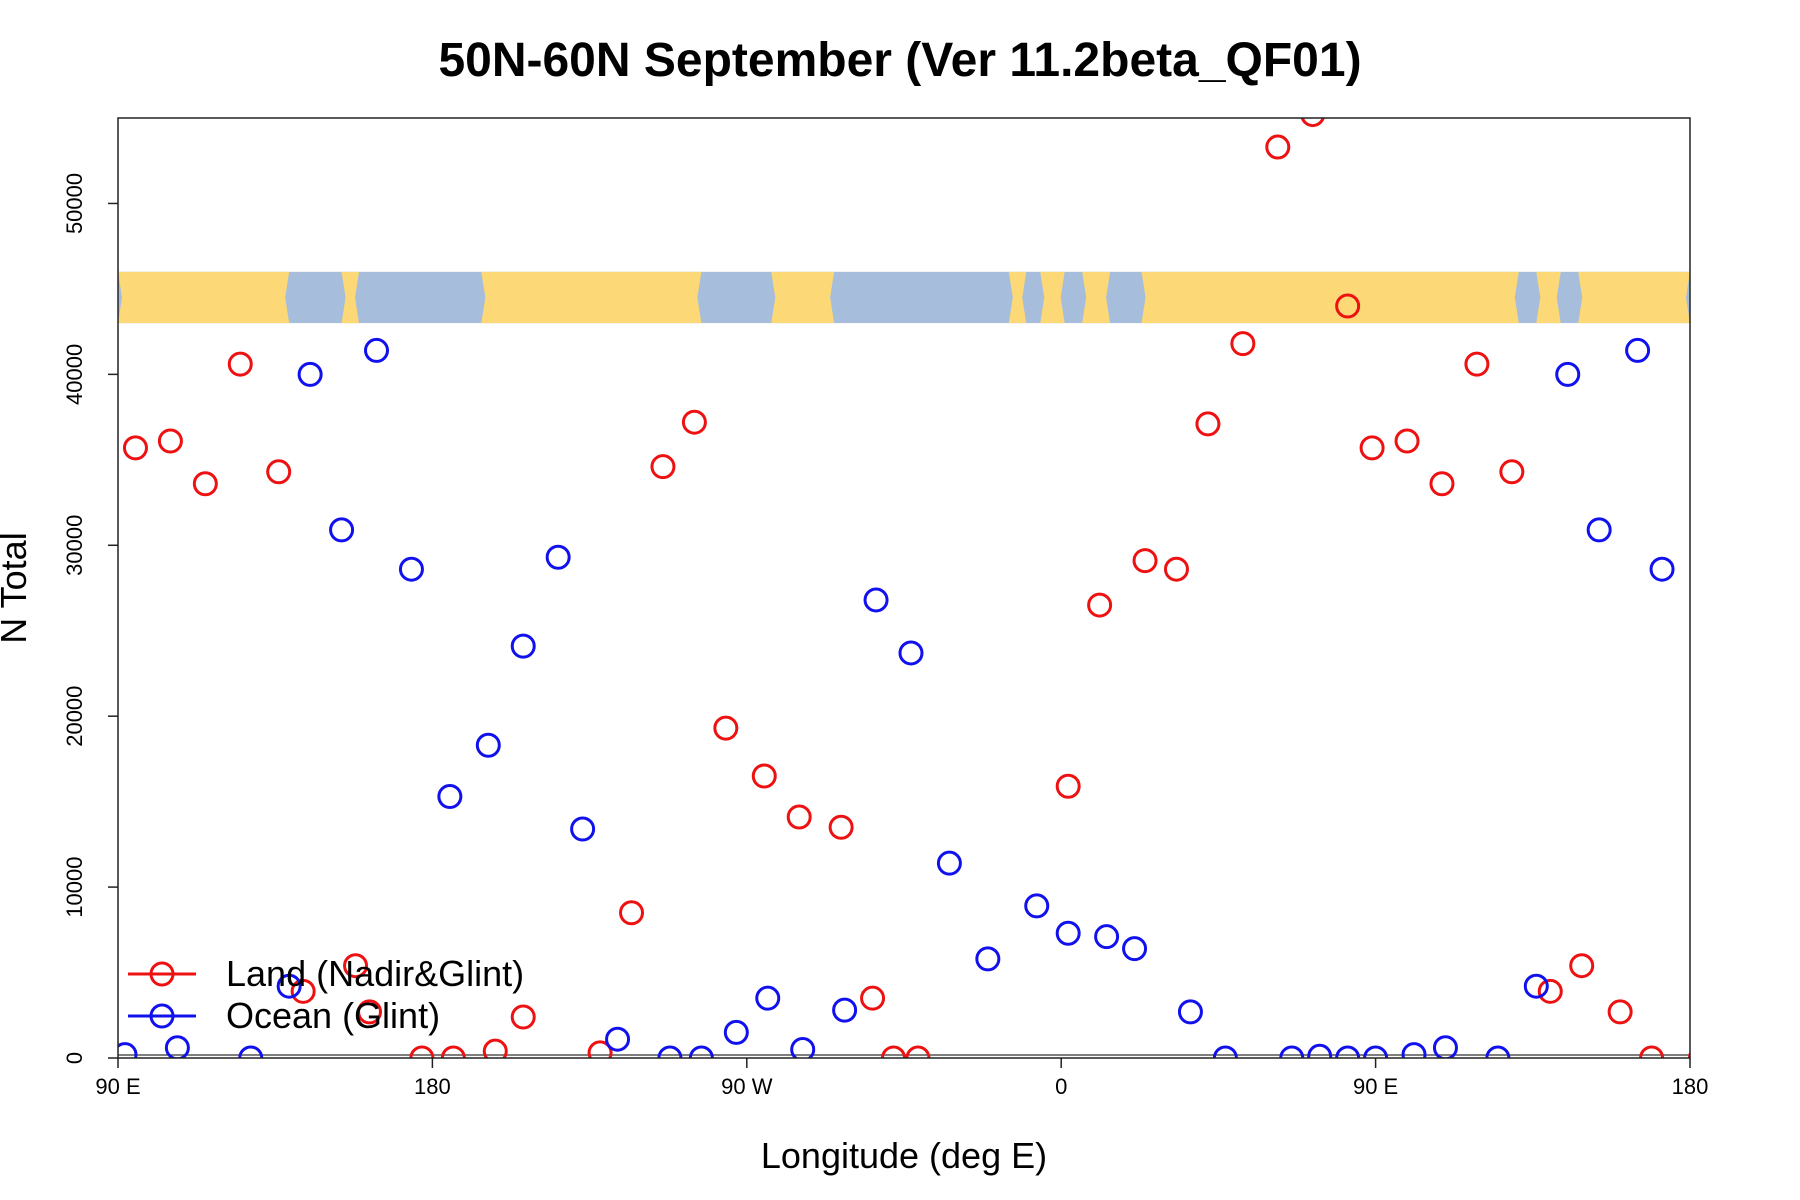  I want to click on legend-item-land: Land (Nadir&Glint), so click(326, 973).